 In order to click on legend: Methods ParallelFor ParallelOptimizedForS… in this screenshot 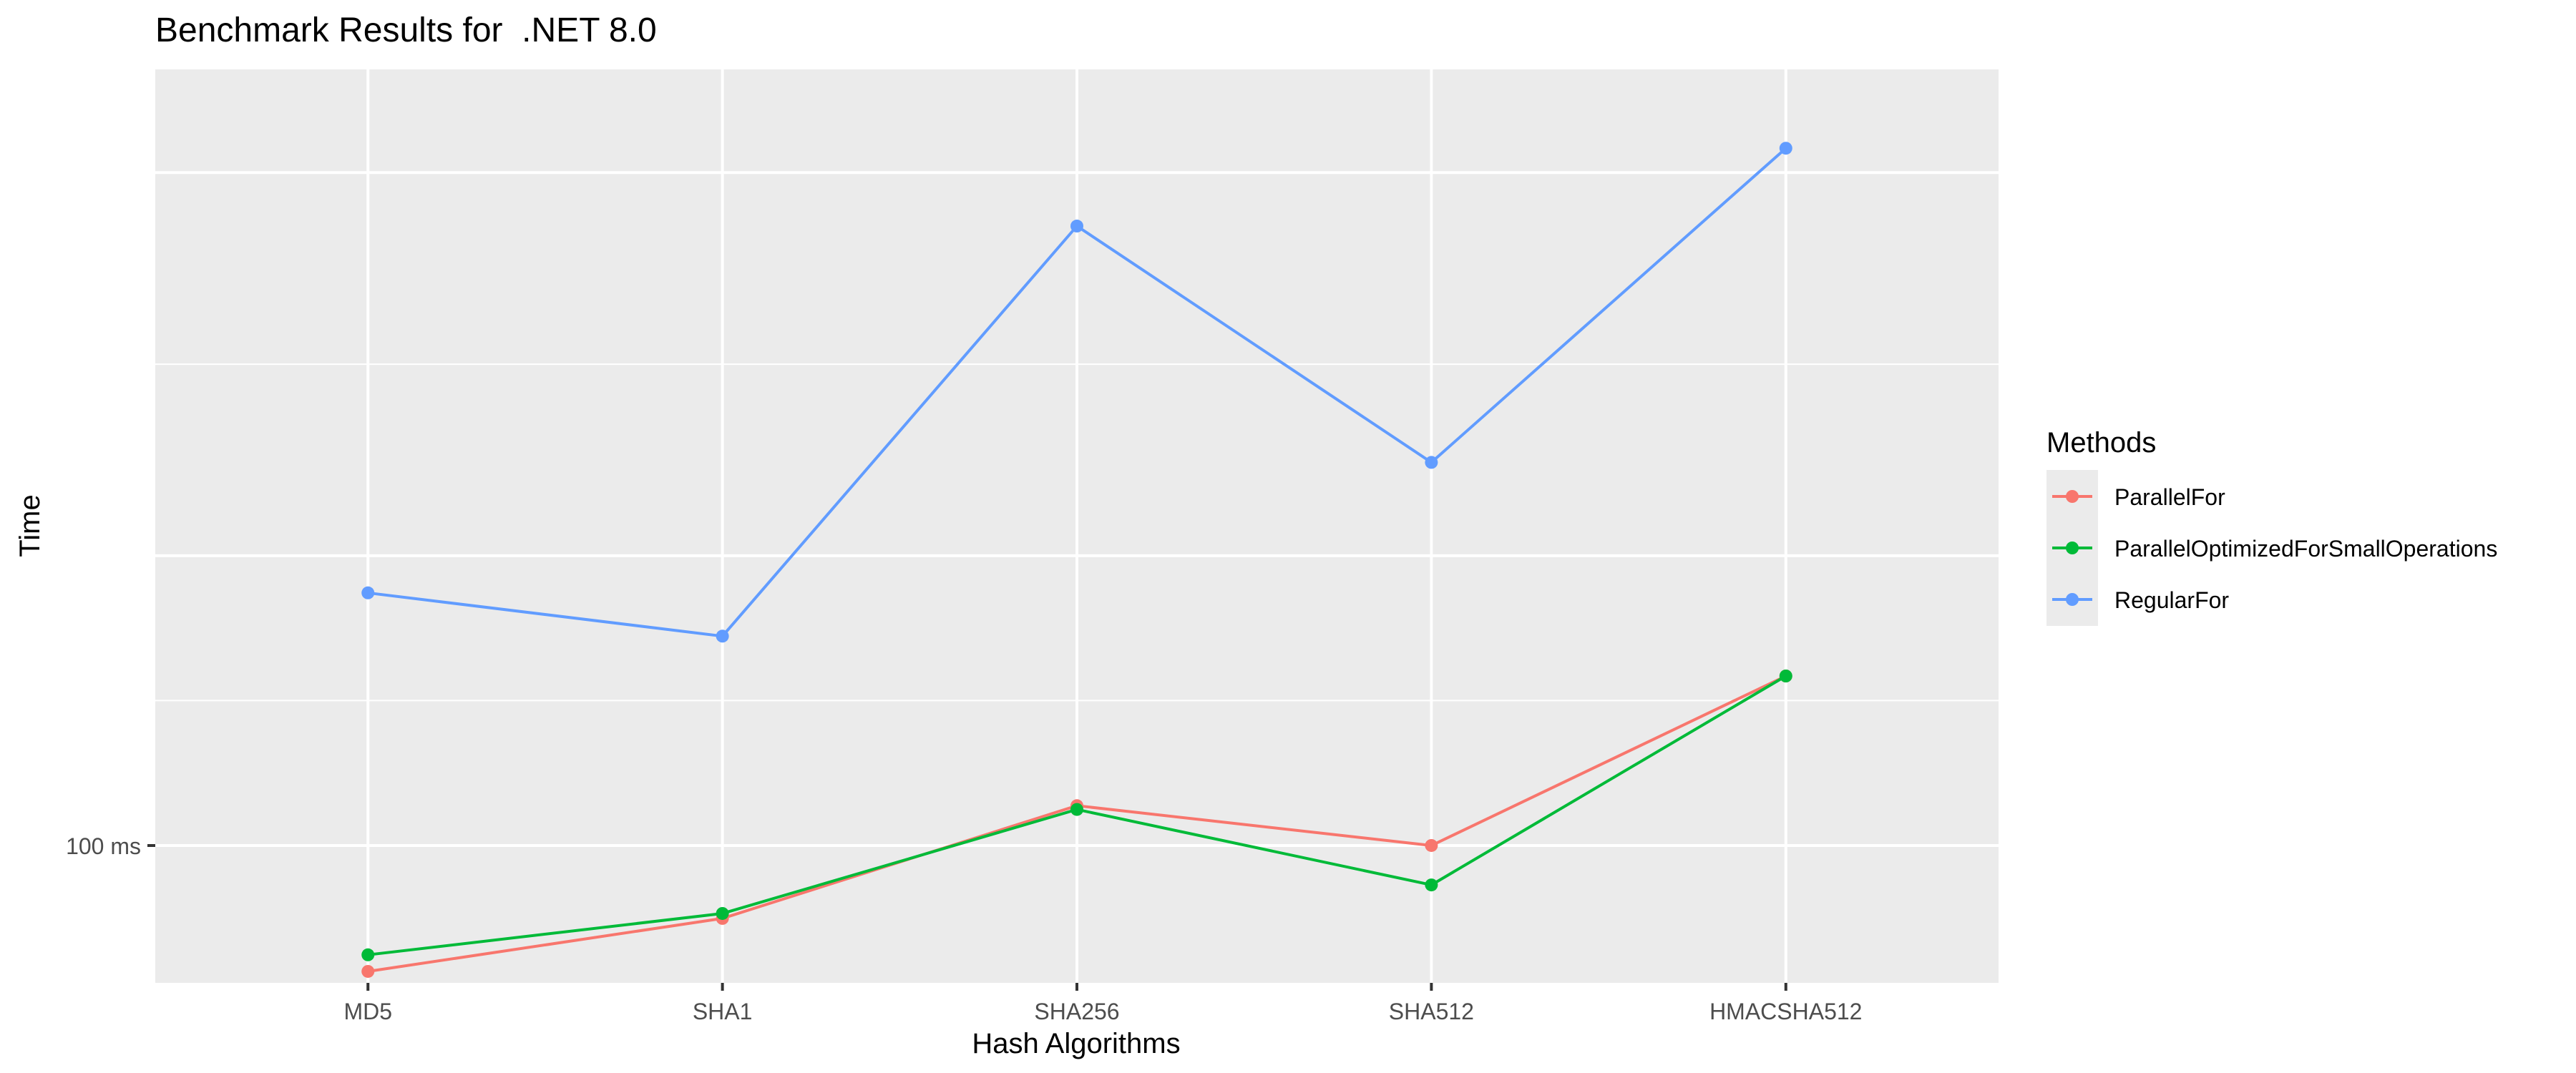, I will do `click(2271, 526)`.